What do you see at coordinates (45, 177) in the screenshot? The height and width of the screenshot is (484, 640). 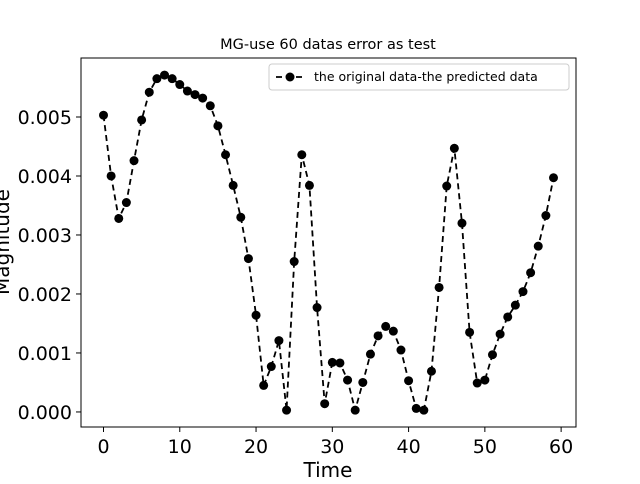 I see `y-tick-label: 0.004` at bounding box center [45, 177].